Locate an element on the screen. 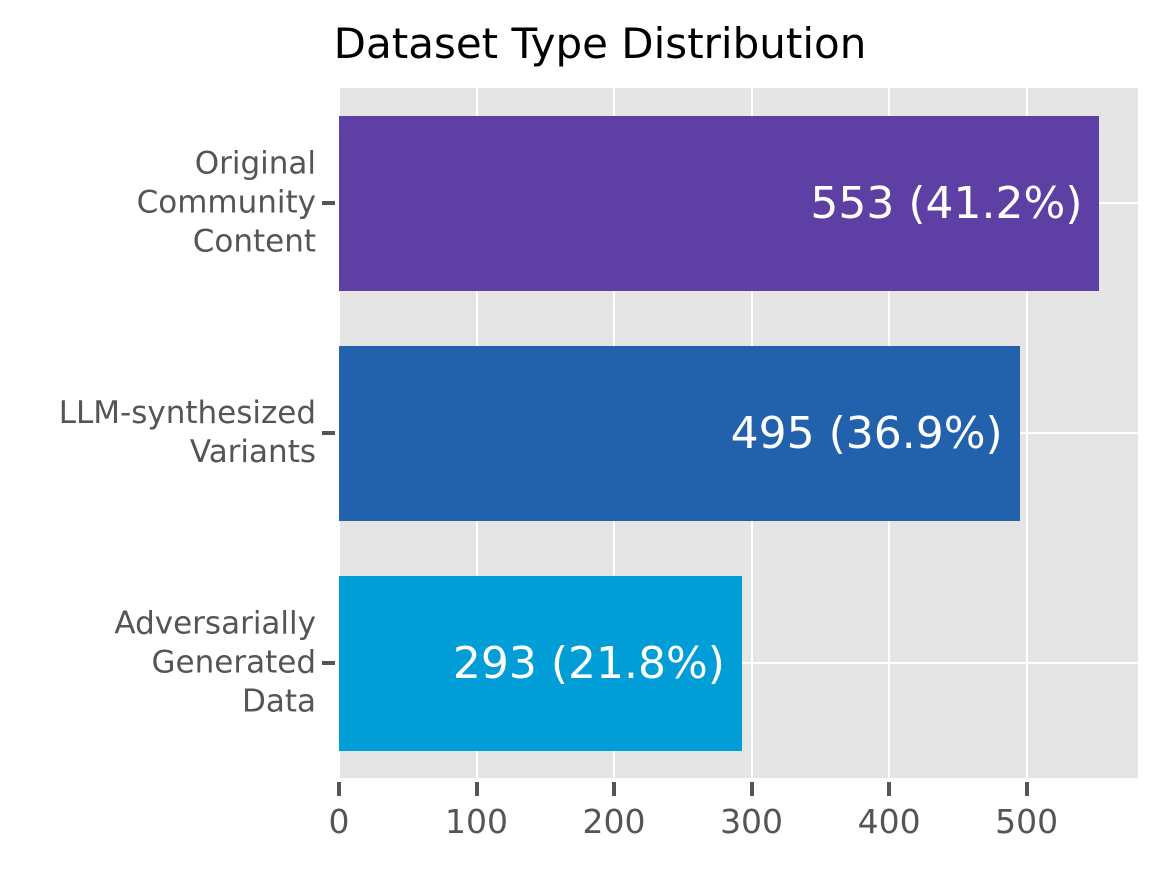  category-label: Original Community Content is located at coordinates (158, 203).